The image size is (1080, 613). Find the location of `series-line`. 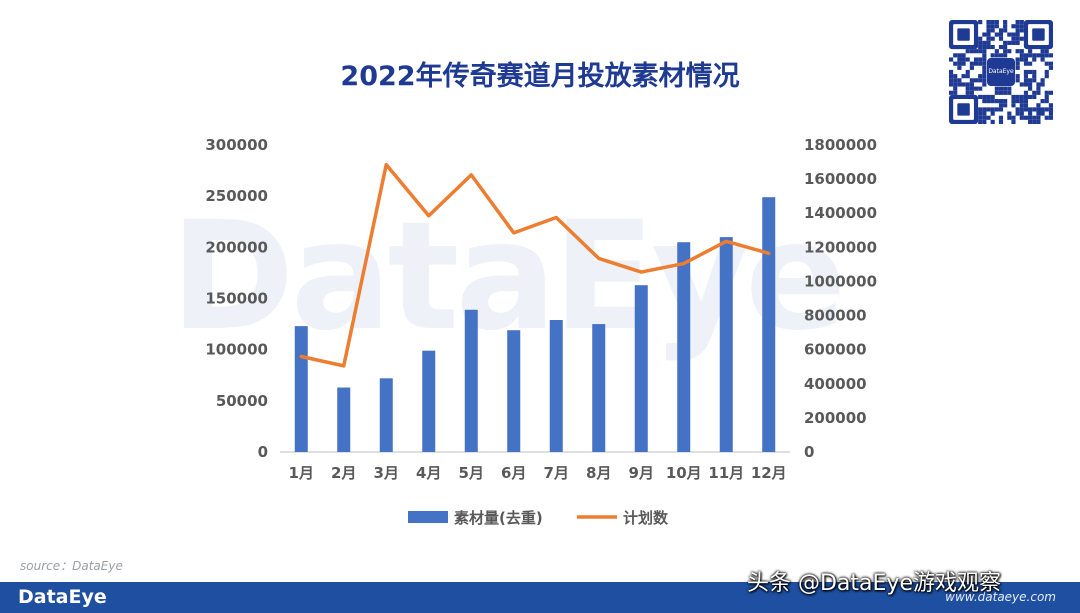

series-line is located at coordinates (535, 265).